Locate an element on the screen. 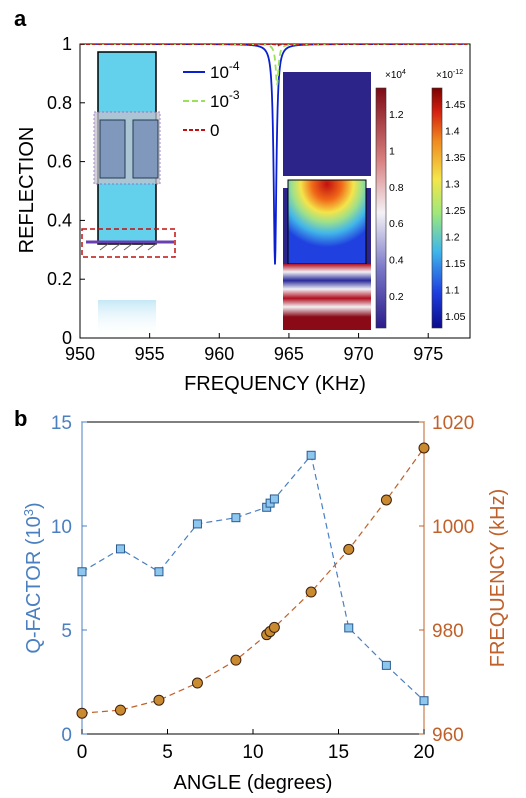 The image size is (526, 798). colorbar-tick-label: 0.4 is located at coordinates (396, 261).